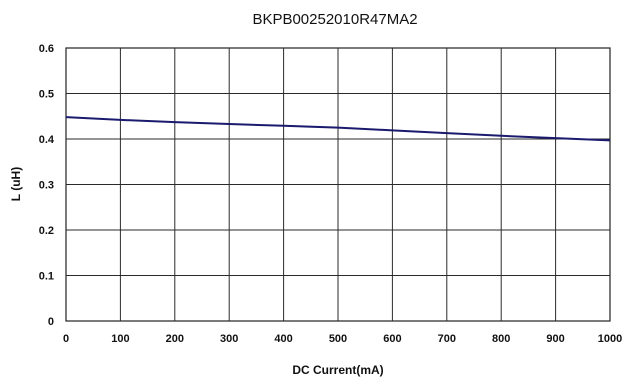  What do you see at coordinates (47, 140) in the screenshot?
I see `y-tick-label: 0.4` at bounding box center [47, 140].